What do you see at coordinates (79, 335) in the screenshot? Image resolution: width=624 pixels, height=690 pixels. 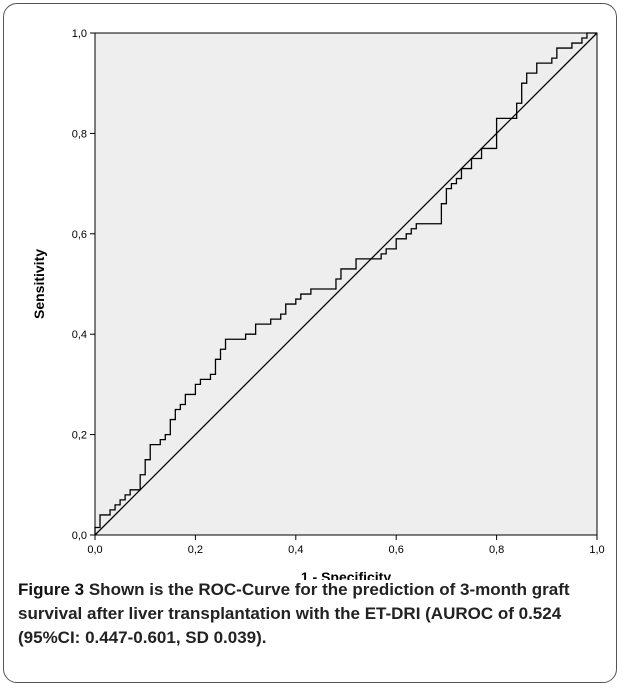 I see `y-tick-label: 0,4` at bounding box center [79, 335].